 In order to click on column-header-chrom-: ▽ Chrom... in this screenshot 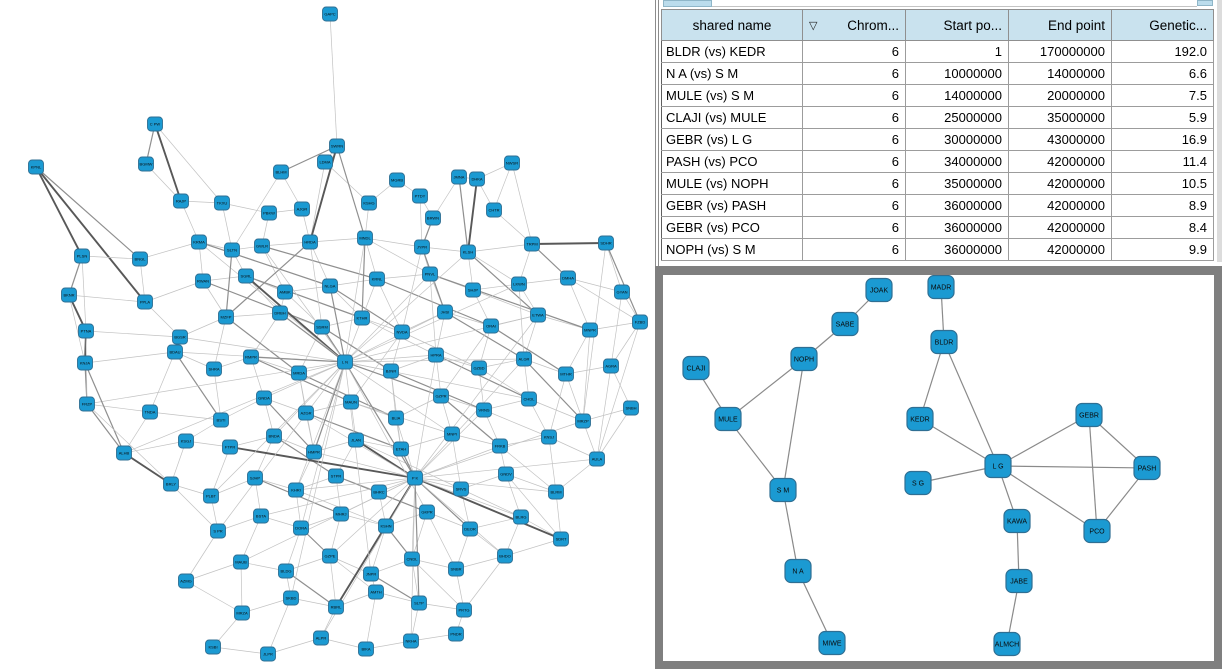, I will do `click(854, 25)`.